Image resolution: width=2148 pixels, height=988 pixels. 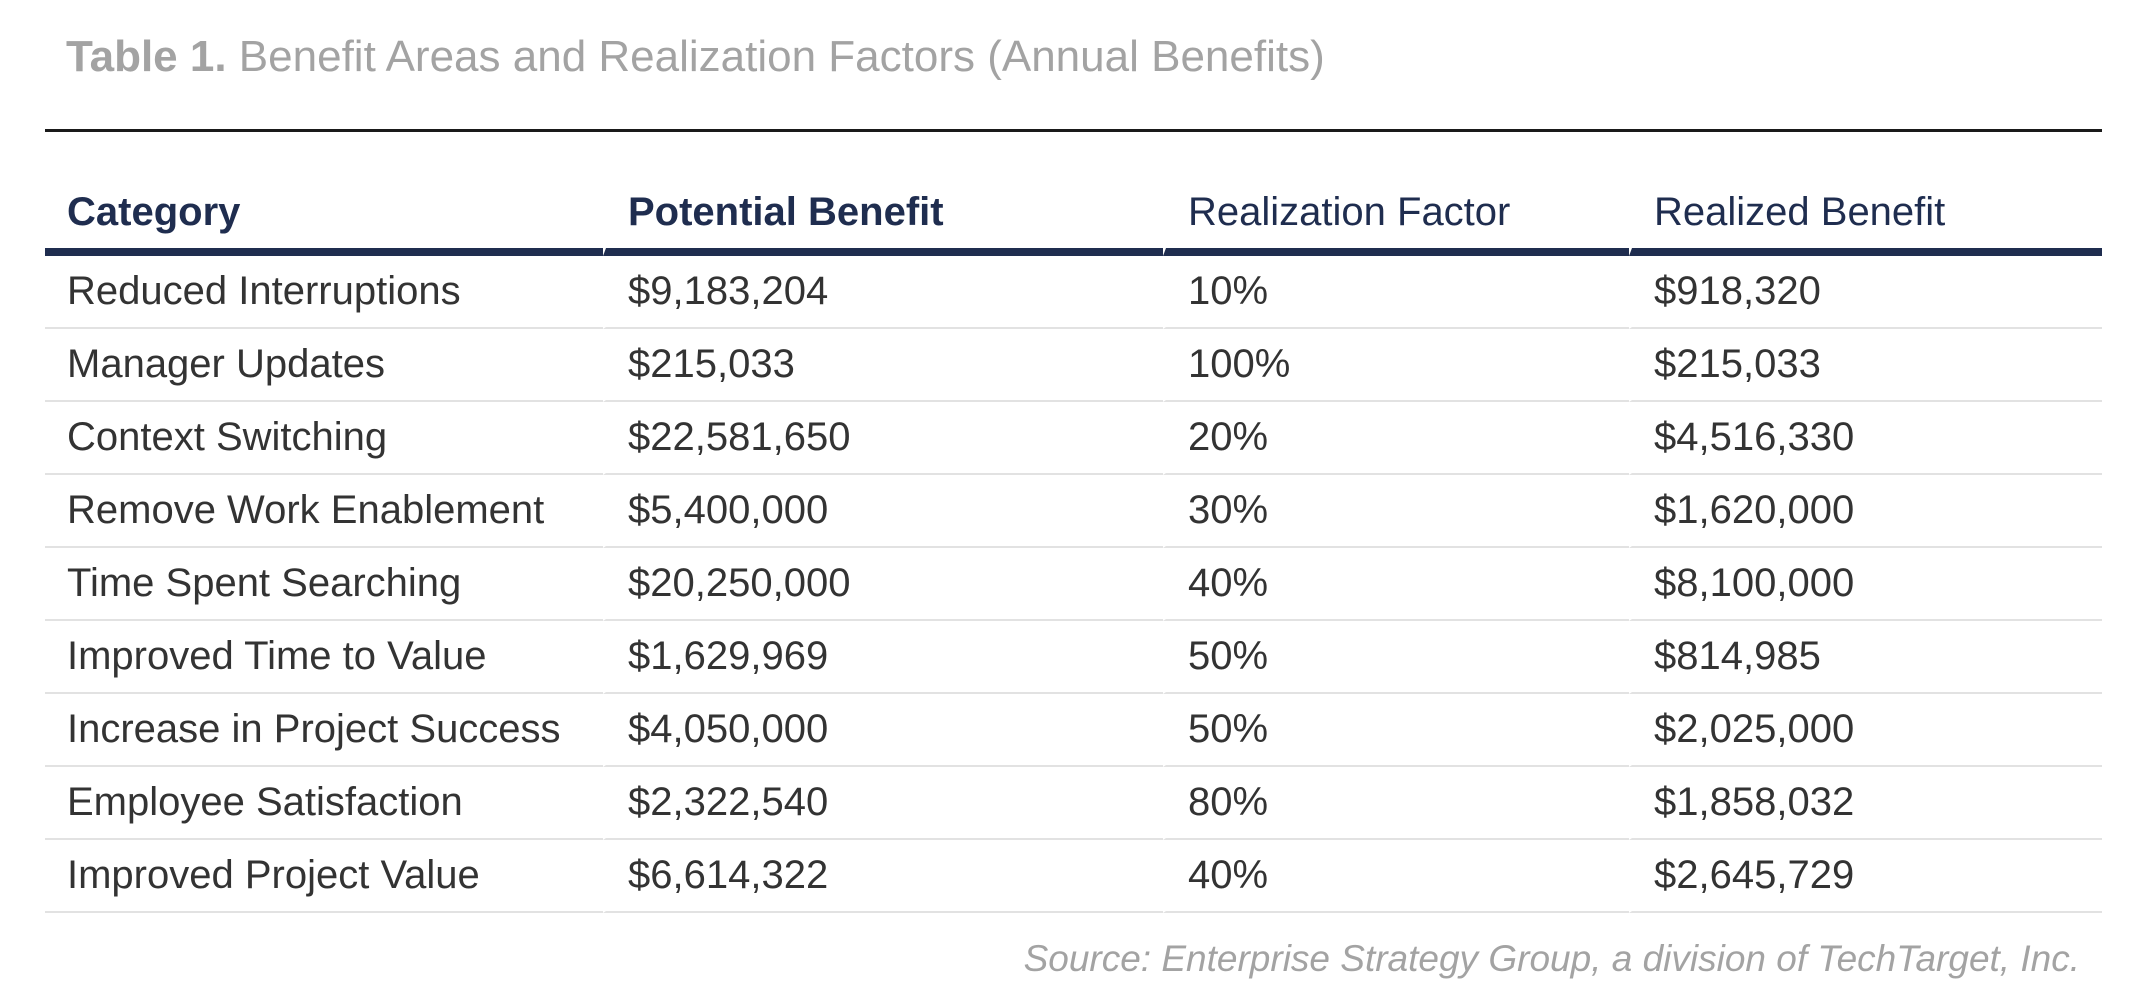 What do you see at coordinates (1396, 216) in the screenshot?
I see `header-realization-factor: Realization Factor` at bounding box center [1396, 216].